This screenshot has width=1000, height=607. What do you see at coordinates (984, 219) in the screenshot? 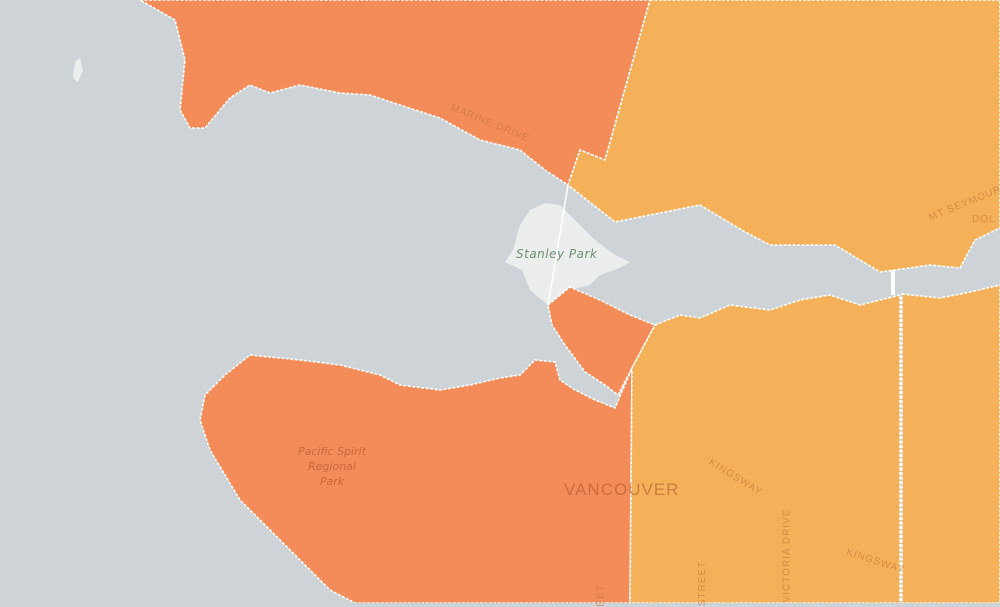
I see `label-dollarton: DOL` at bounding box center [984, 219].